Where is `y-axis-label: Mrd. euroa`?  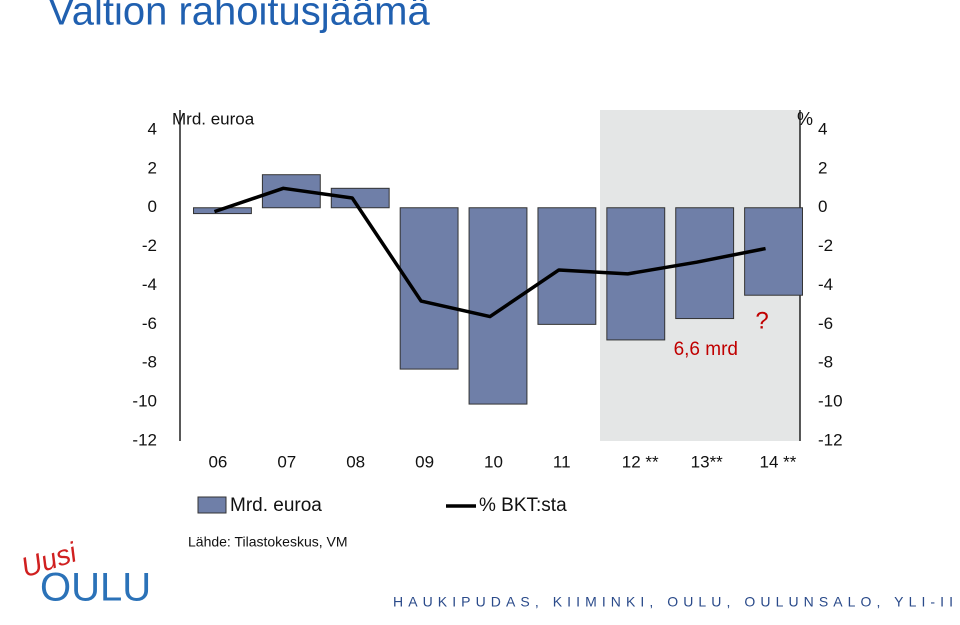 y-axis-label: Mrd. euroa is located at coordinates (213, 118).